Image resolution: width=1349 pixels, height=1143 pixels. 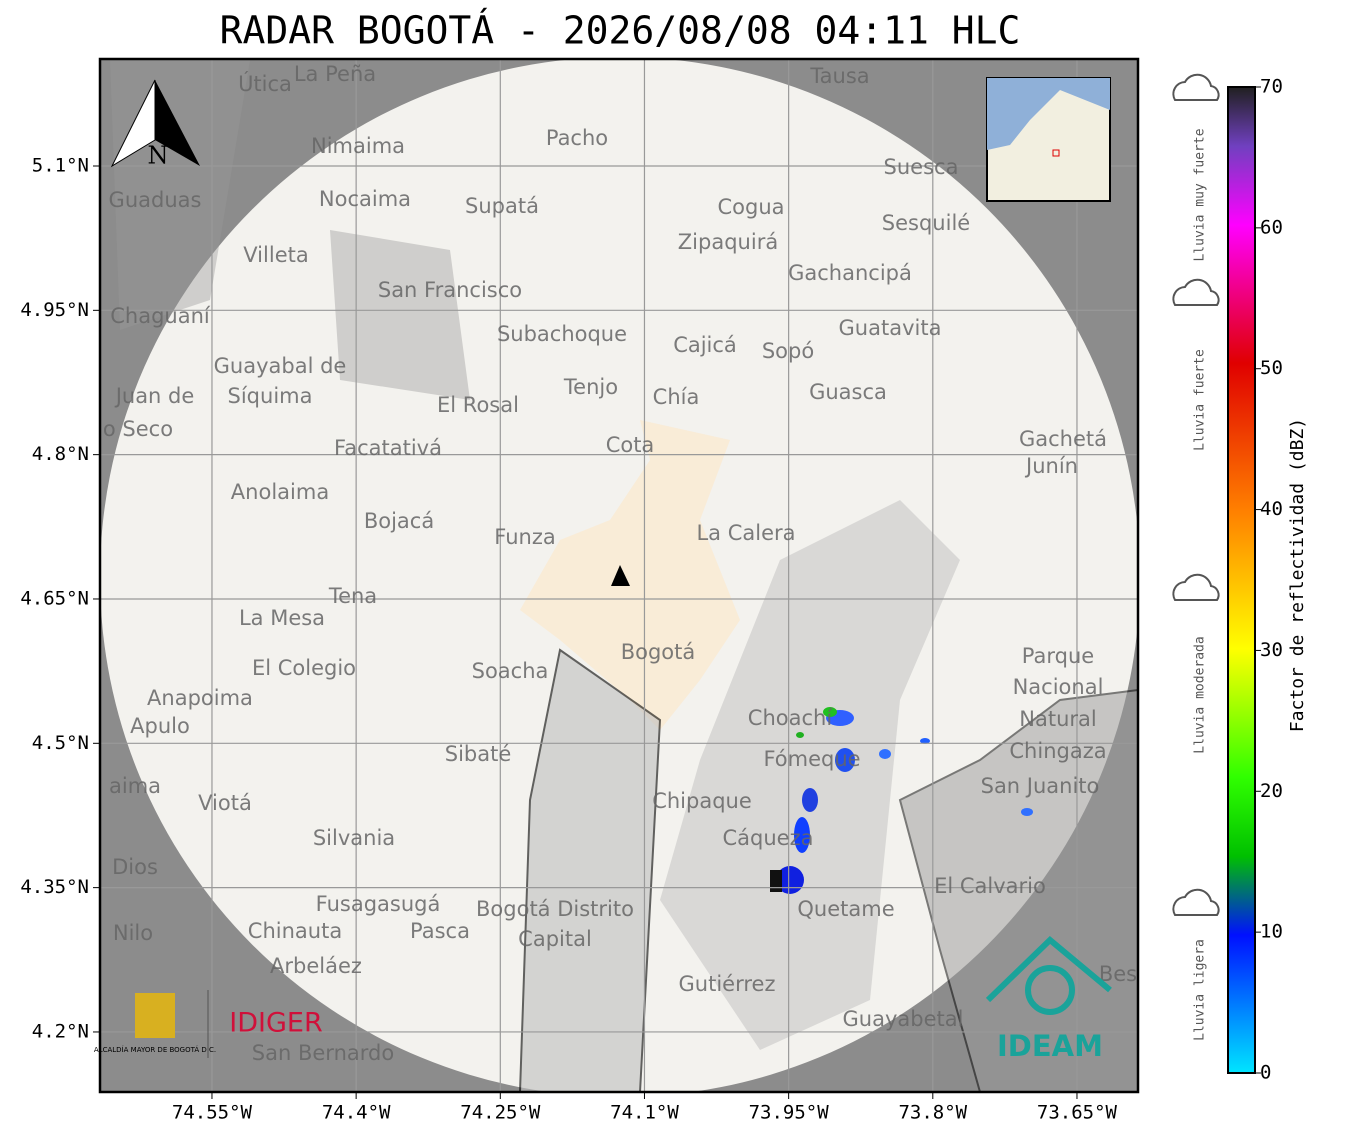 What do you see at coordinates (1063, 439) in the screenshot?
I see `place-label: Gachetá` at bounding box center [1063, 439].